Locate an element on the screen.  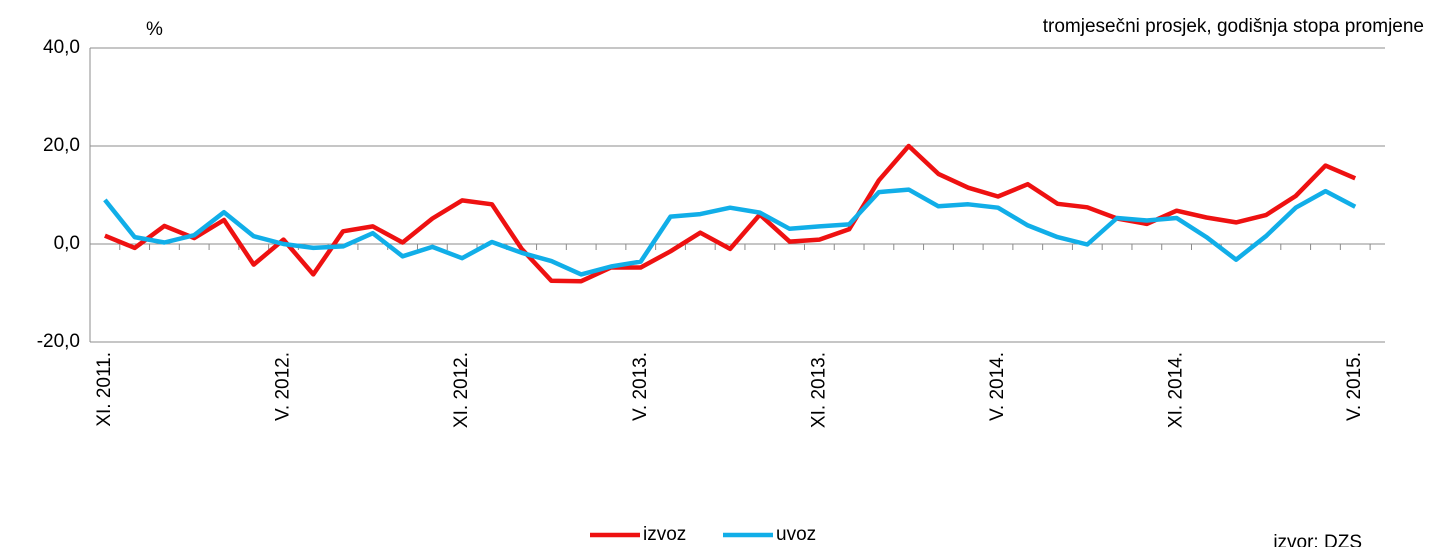
x-tick-label: XI. 2012. is located at coordinates (461, 390).